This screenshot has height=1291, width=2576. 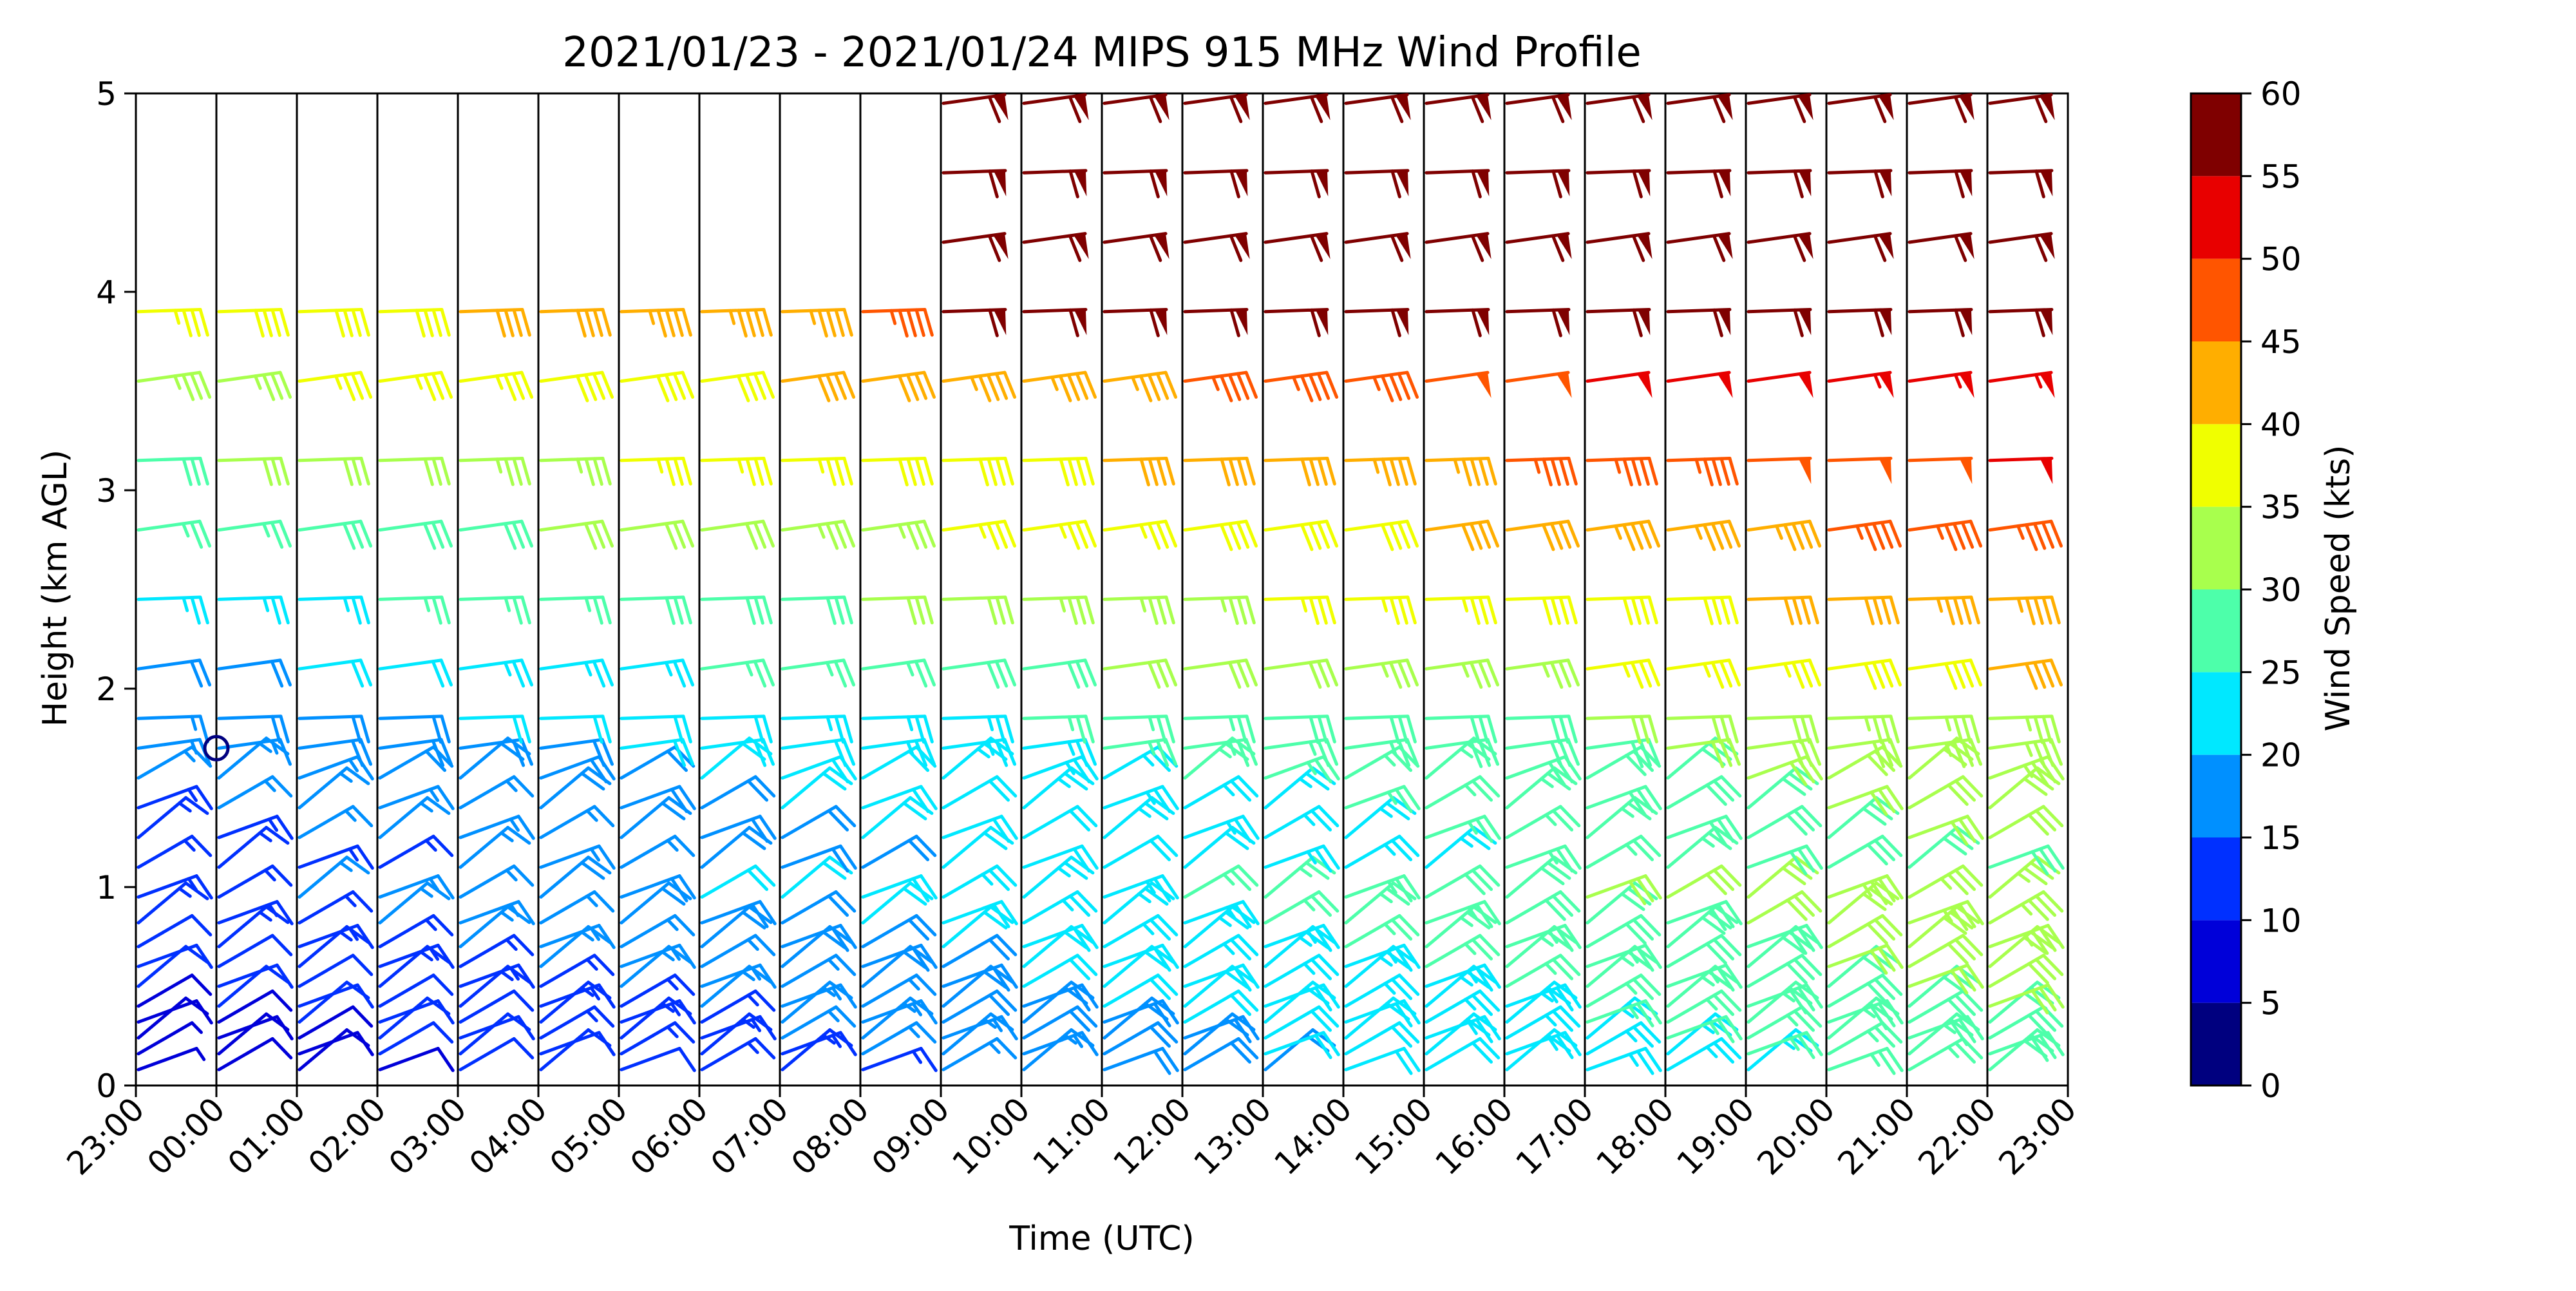 What do you see at coordinates (1152, 1136) in the screenshot?
I see `x-tick-label: 12:00` at bounding box center [1152, 1136].